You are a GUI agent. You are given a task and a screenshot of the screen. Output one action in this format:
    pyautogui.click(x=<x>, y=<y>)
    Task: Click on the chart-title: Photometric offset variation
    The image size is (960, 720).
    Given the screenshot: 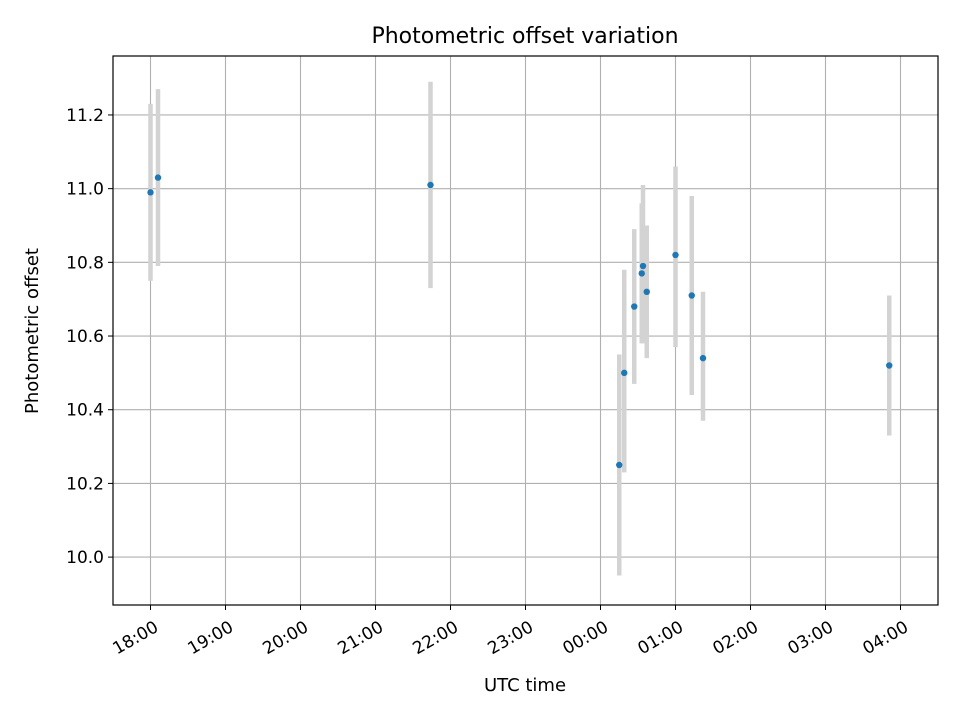 What is the action you would take?
    pyautogui.click(x=524, y=36)
    